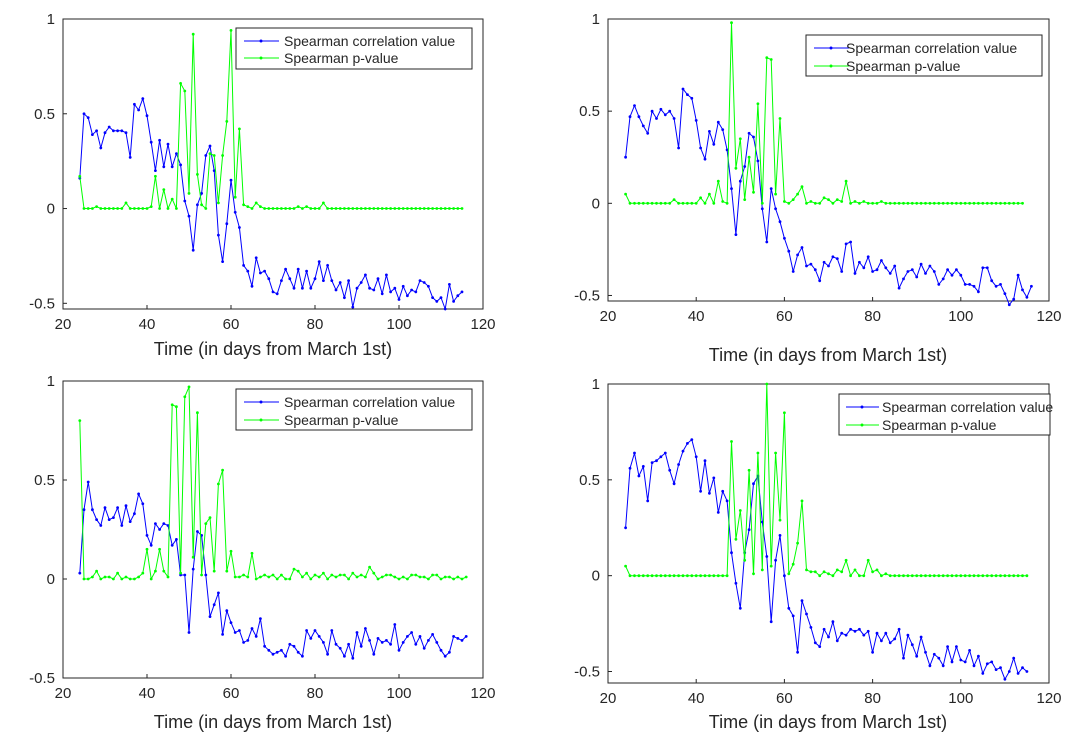  Describe the element at coordinates (831, 66) in the screenshot. I see `legend-marker-pval` at that location.